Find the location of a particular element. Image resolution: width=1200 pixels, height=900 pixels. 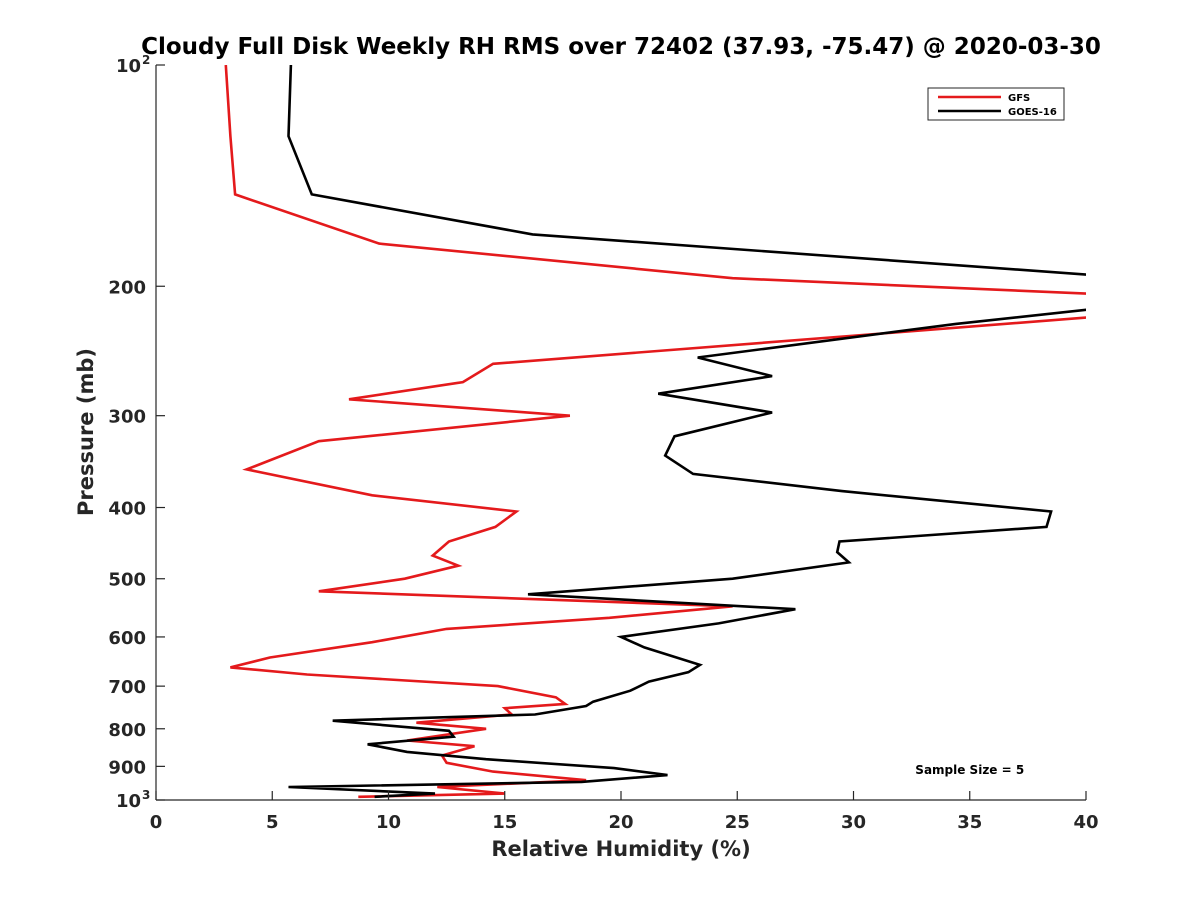

y-tick-label: 700 is located at coordinates (127, 687).